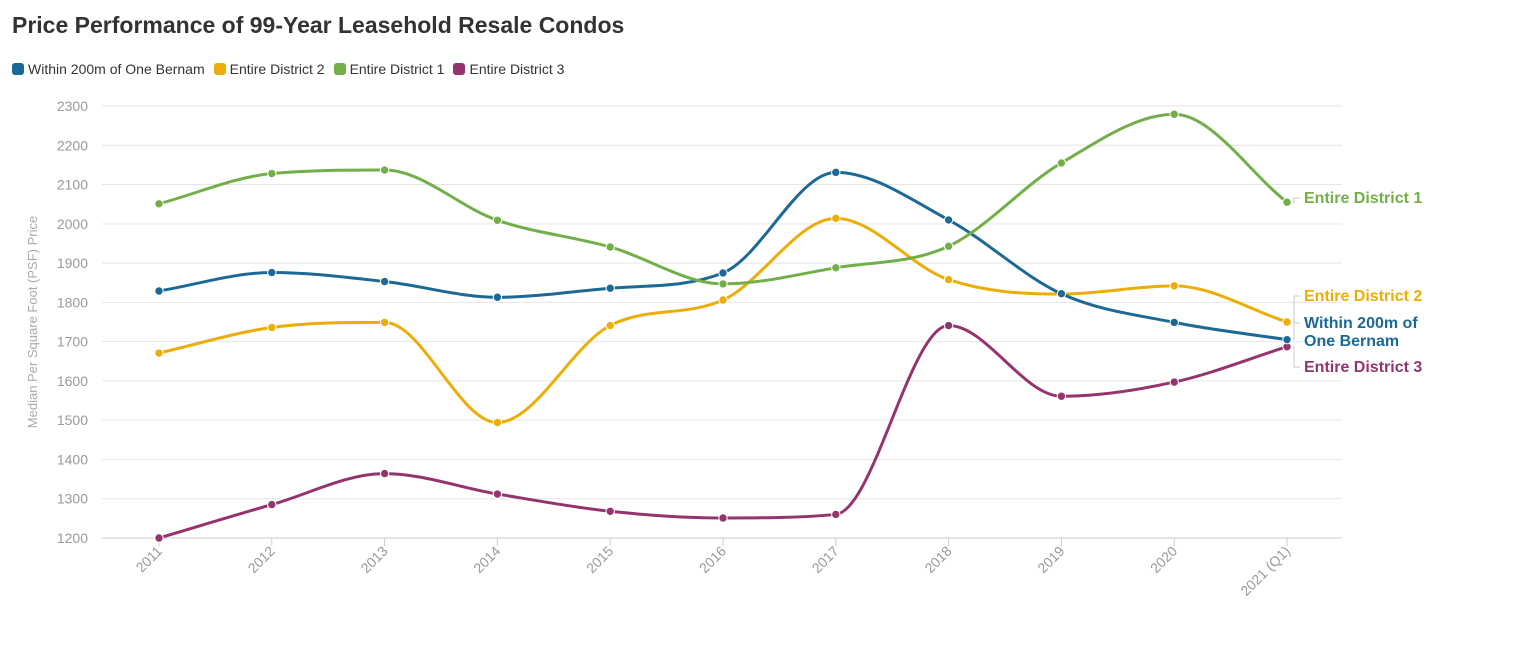  Describe the element at coordinates (1361, 323) in the screenshot. I see `series-end-label: Within 200m of` at that location.